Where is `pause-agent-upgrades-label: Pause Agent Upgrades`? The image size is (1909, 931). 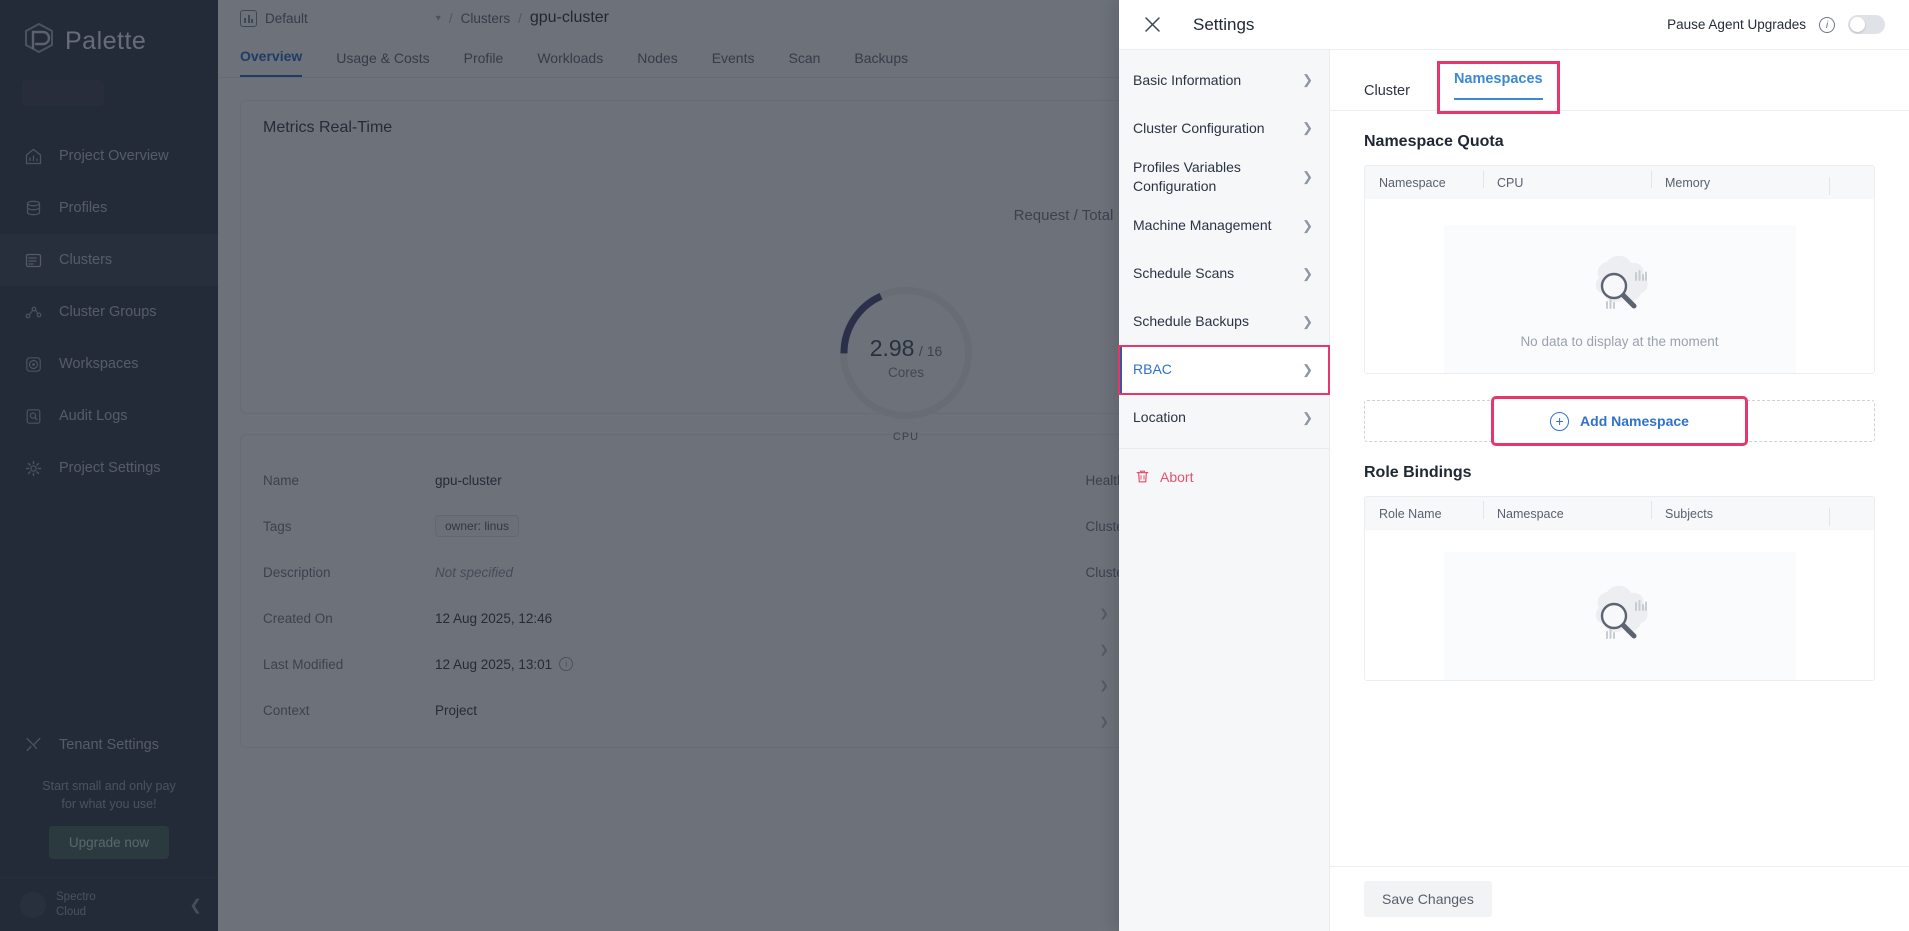 pause-agent-upgrades-label: Pause Agent Upgrades is located at coordinates (1736, 24).